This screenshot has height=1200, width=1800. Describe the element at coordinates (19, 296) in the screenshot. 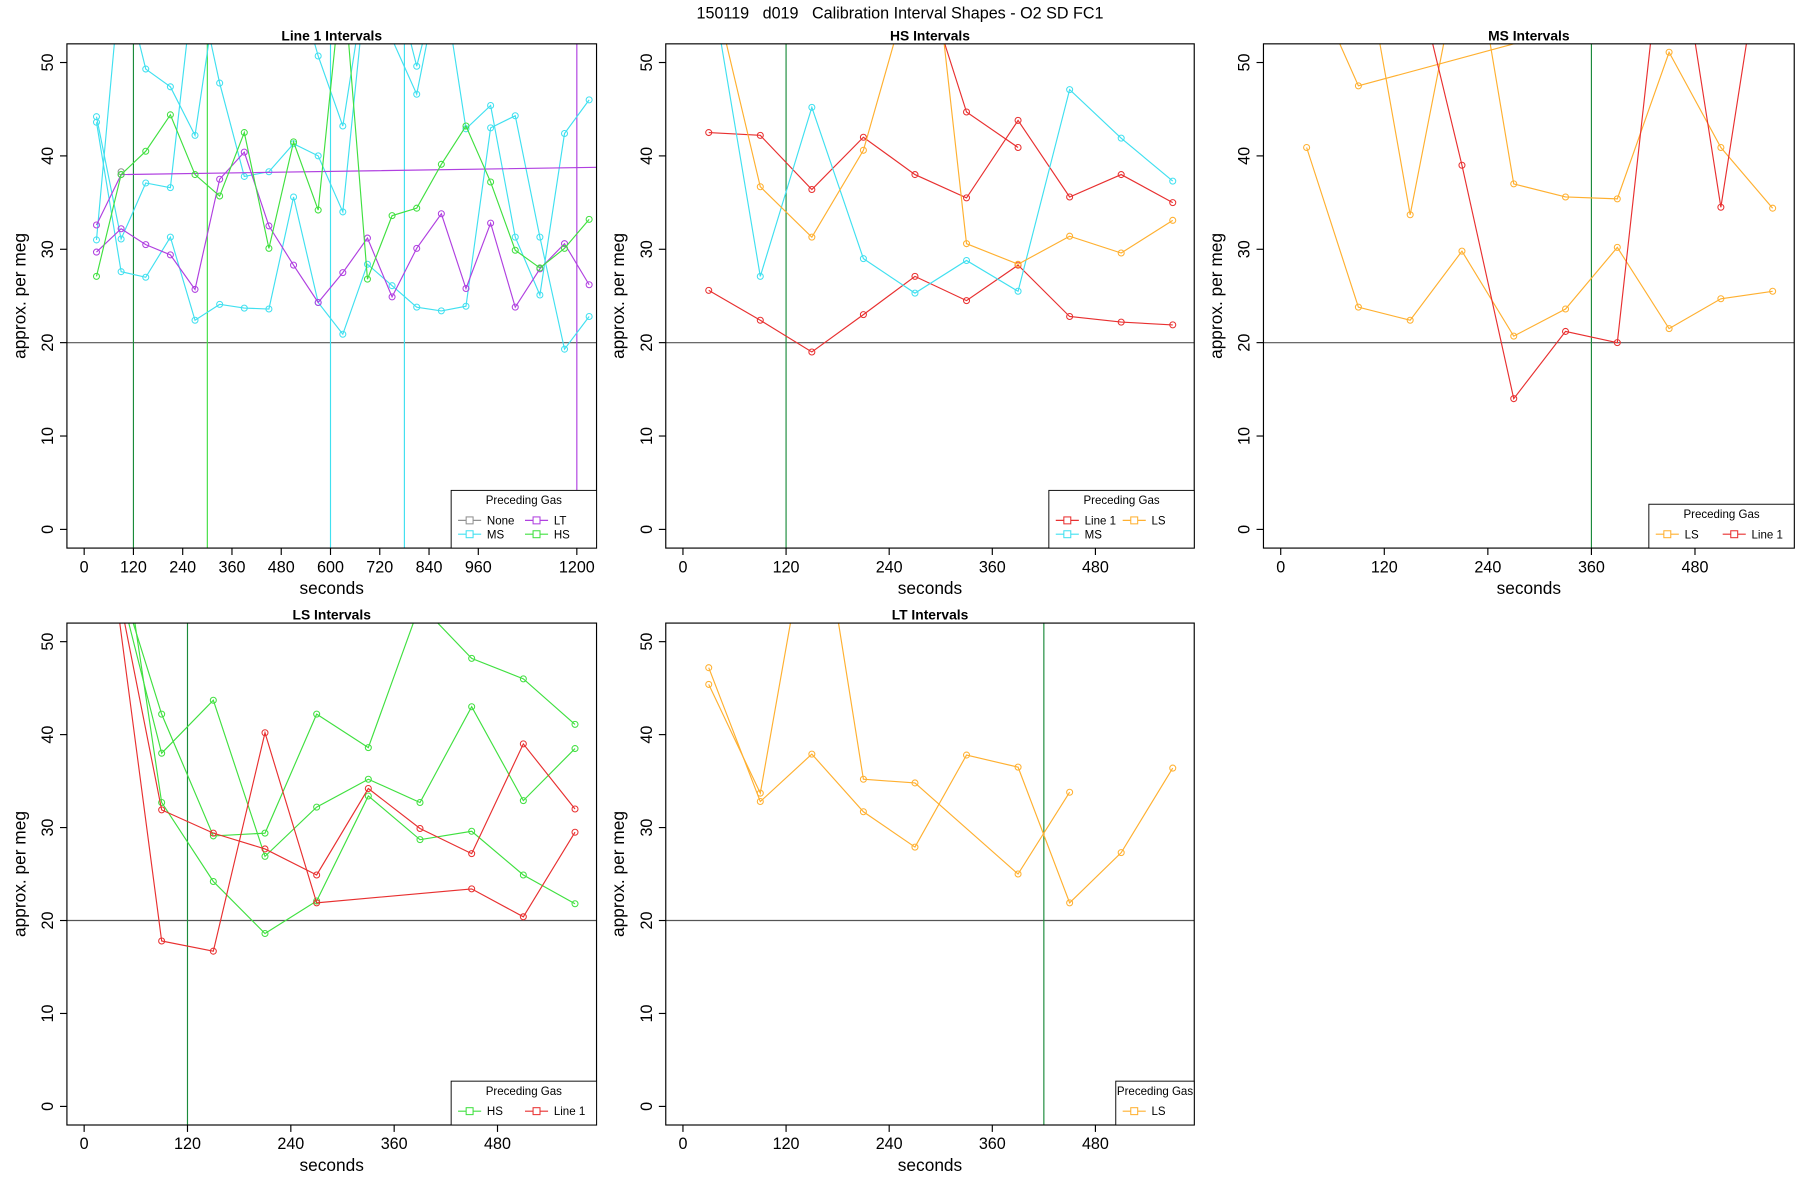

I see `y-axis-label: approx. per meg` at that location.